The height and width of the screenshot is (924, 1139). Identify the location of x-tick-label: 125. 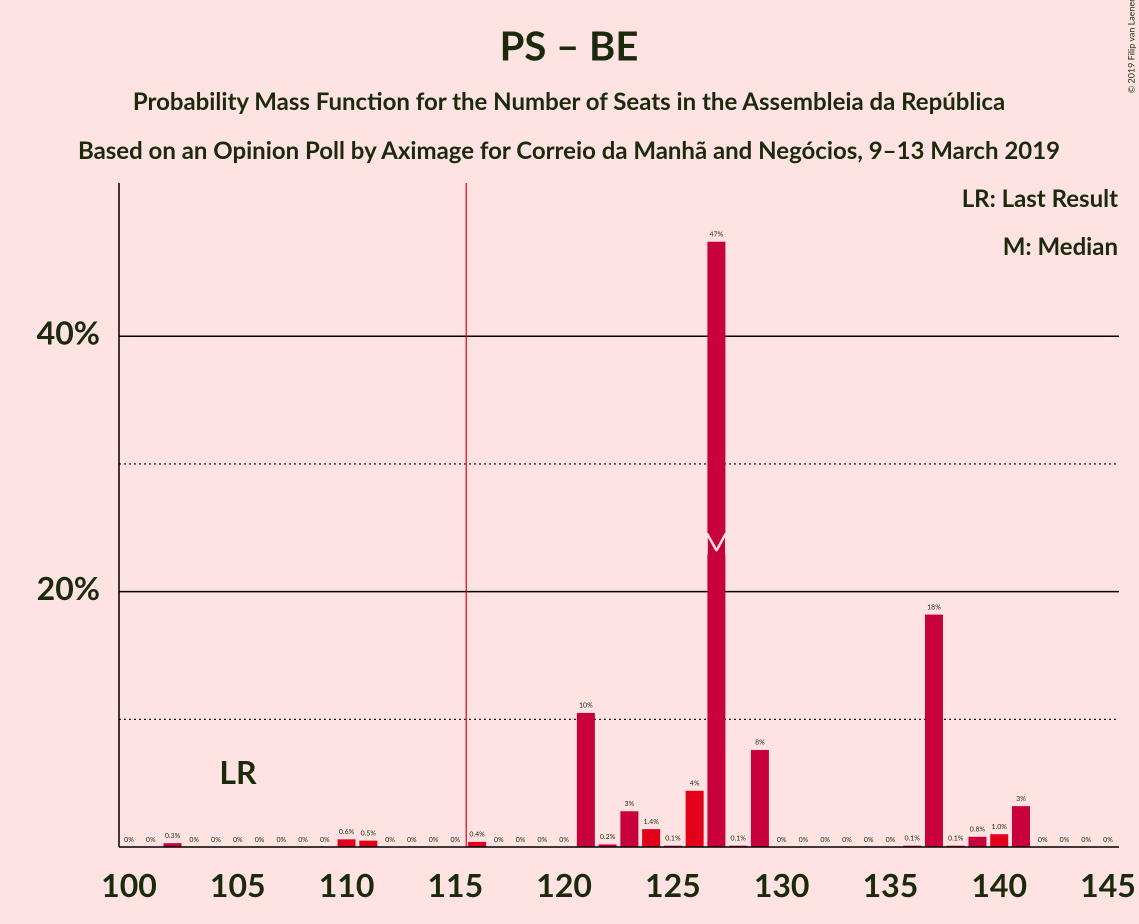
(673, 884).